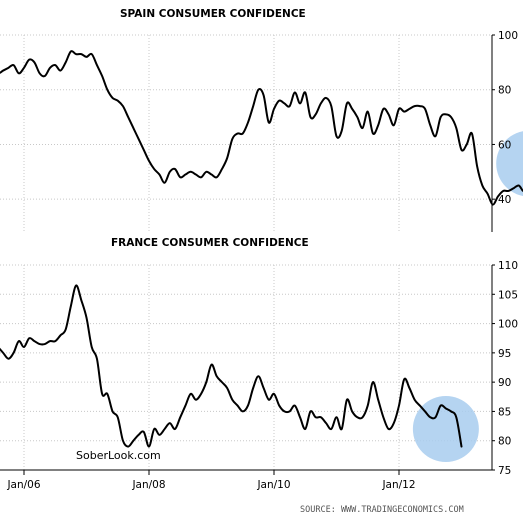 The width and height of the screenshot is (523, 519). Describe the element at coordinates (246, 480) in the screenshot. I see `x-axis-ticks: Jan/06 Jan/08 Jan/10 Jan/12` at that location.